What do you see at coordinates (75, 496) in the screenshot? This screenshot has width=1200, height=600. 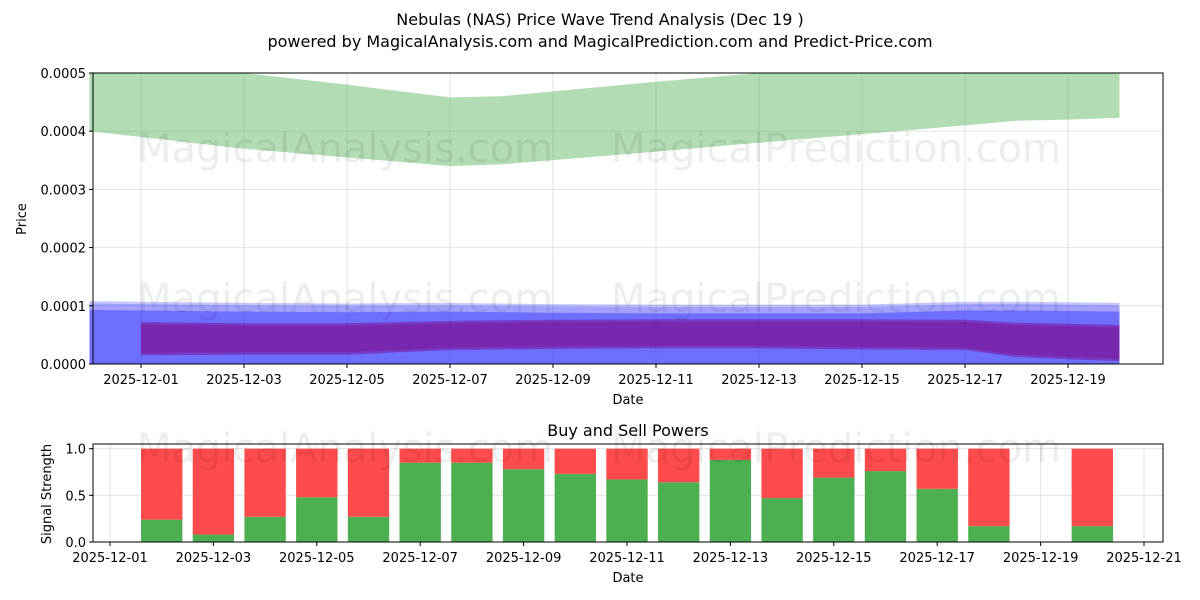 I see `signal-y-tick-label: 0.5` at bounding box center [75, 496].